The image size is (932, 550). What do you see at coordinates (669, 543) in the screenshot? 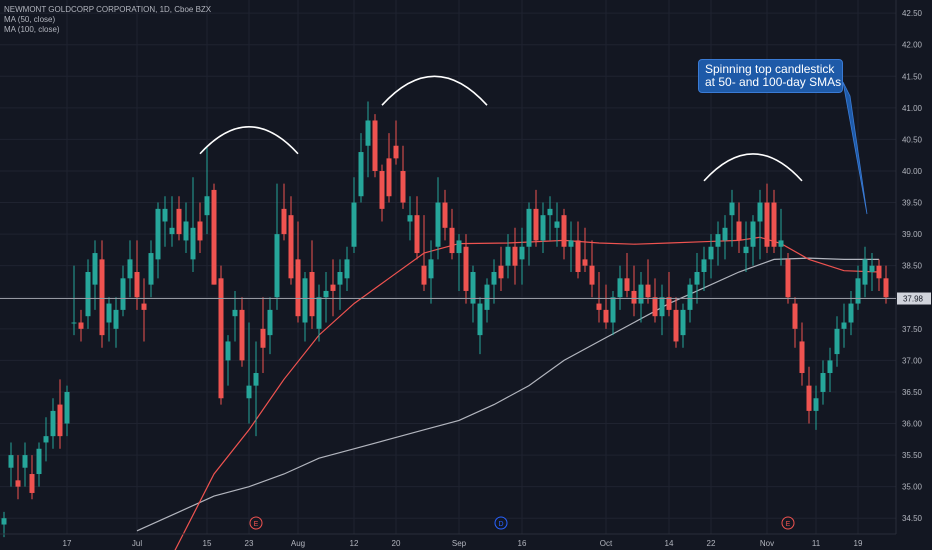
I see `x-tick-label: 14` at bounding box center [669, 543].